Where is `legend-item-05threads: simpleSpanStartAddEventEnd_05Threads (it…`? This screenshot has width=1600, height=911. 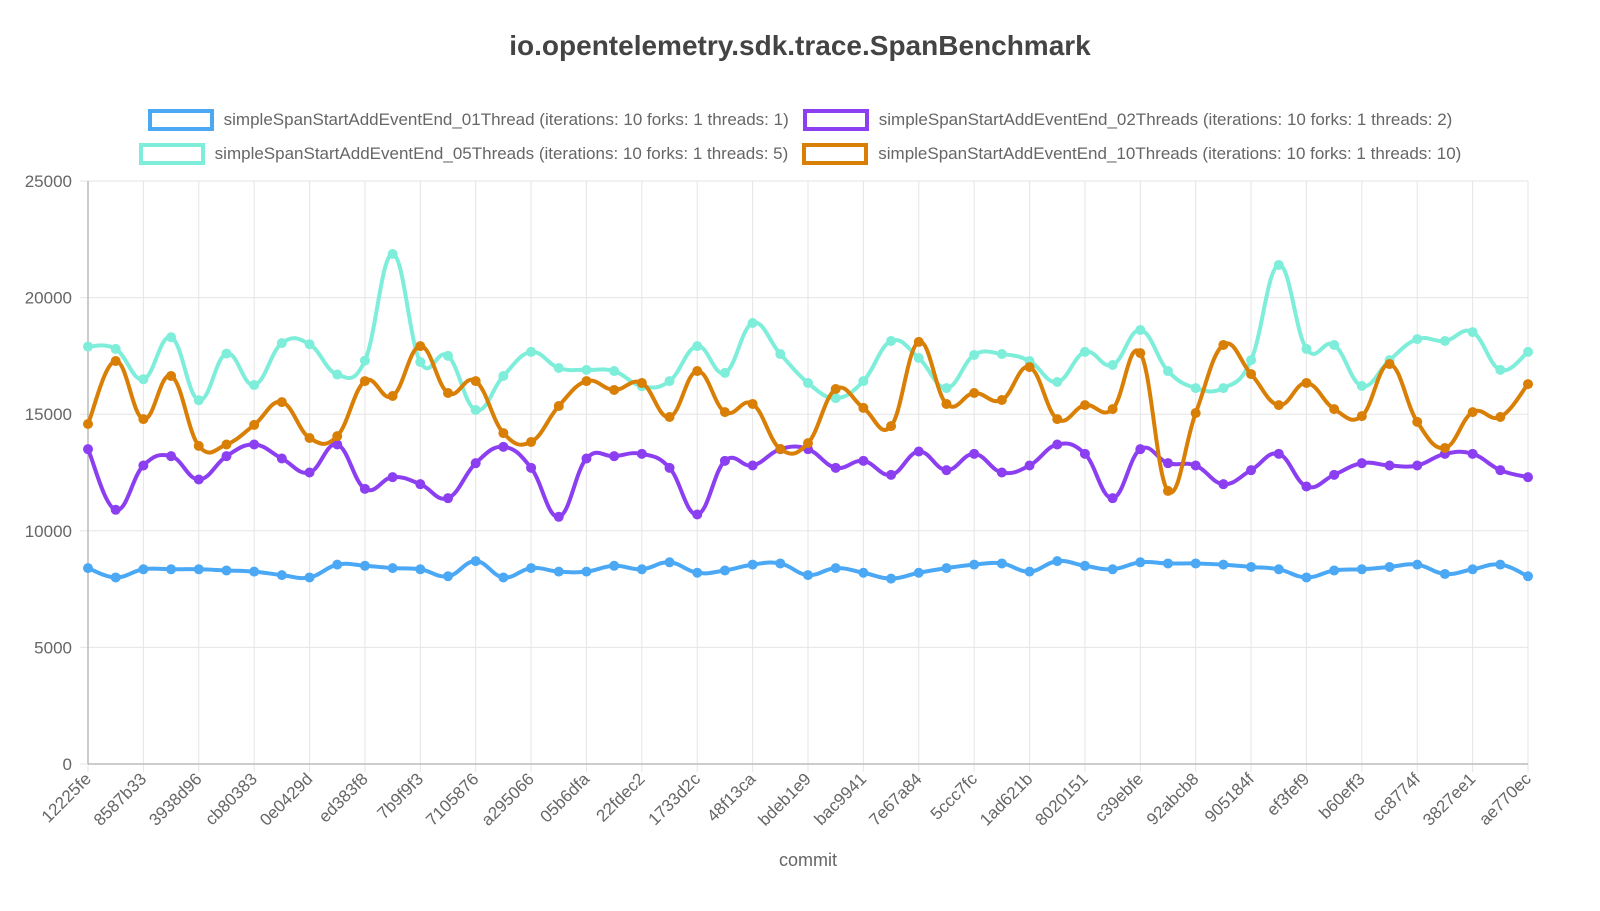 legend-item-05threads: simpleSpanStartAddEventEnd_05Threads (it… is located at coordinates (463, 154).